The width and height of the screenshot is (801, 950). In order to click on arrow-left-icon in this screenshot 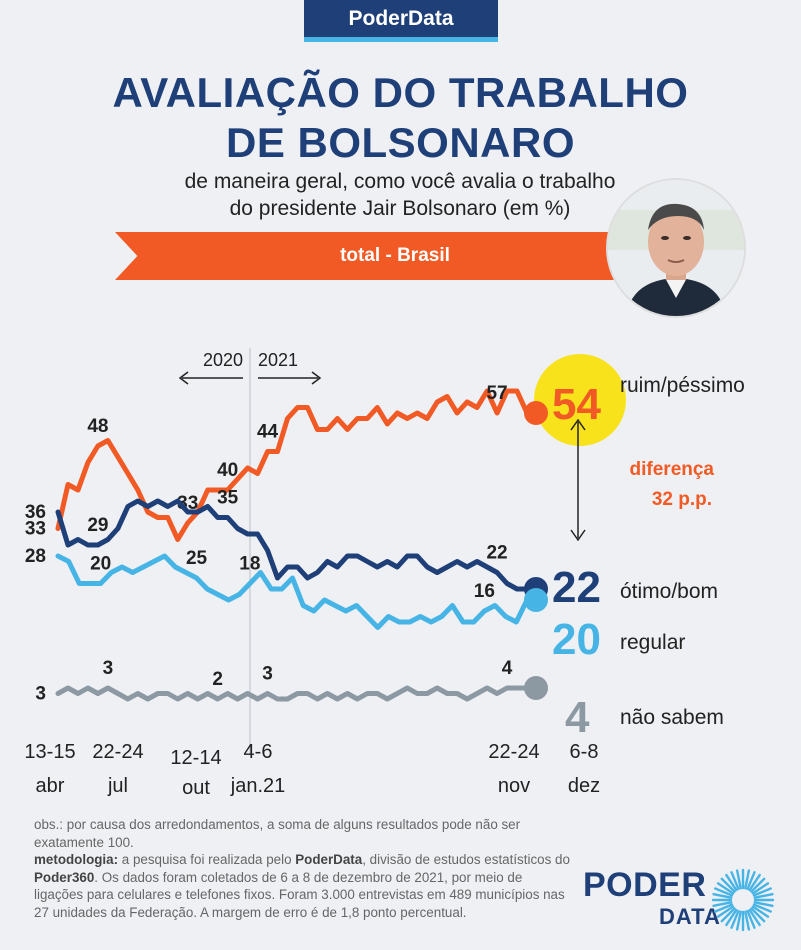, I will do `click(210, 378)`.